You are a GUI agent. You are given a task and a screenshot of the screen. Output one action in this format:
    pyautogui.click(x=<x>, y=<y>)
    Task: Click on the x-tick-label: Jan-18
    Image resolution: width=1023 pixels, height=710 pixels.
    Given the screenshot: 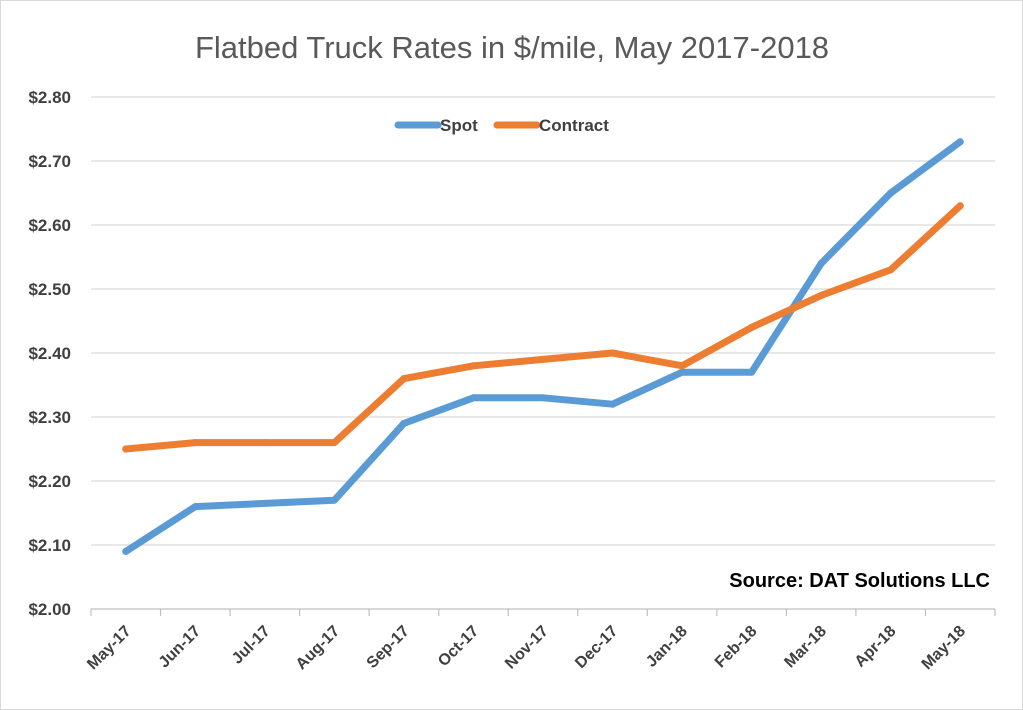 What is the action you would take?
    pyautogui.click(x=667, y=647)
    